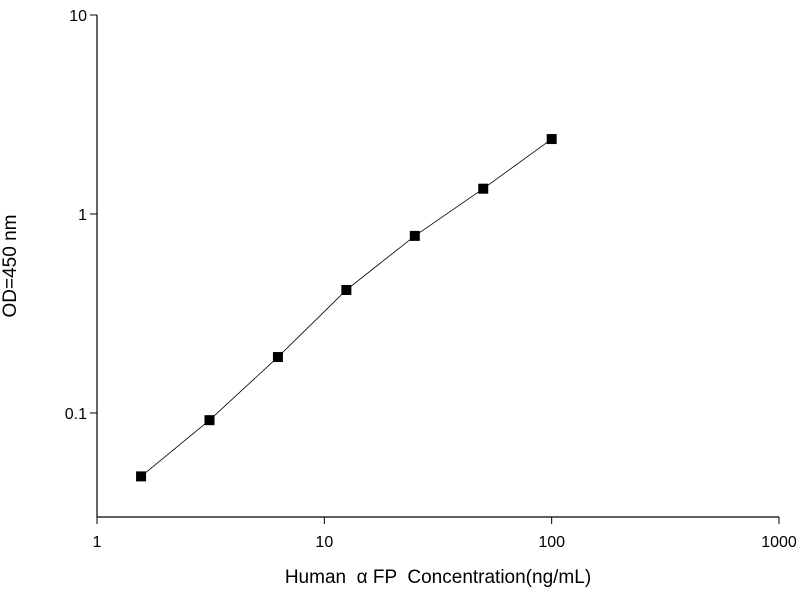  What do you see at coordinates (76, 414) in the screenshot?
I see `y-tick-label: 0.1` at bounding box center [76, 414].